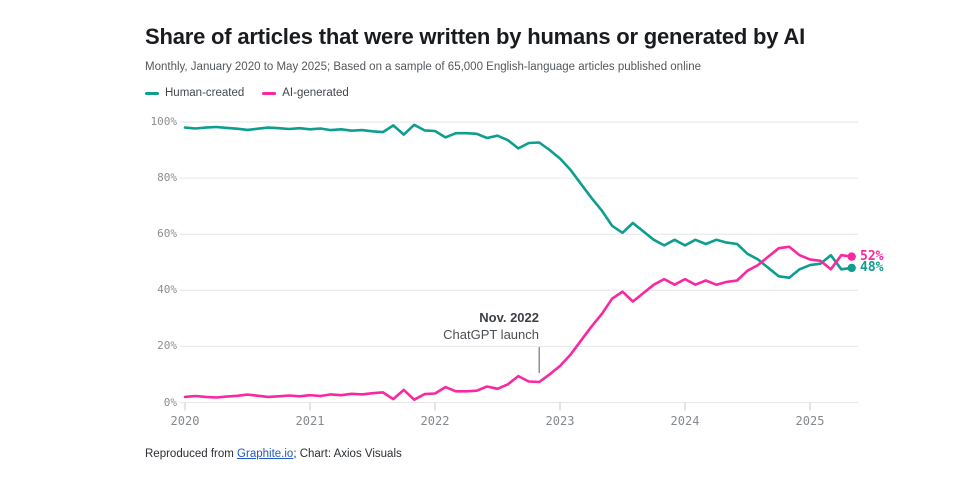  What do you see at coordinates (435, 421) in the screenshot?
I see `x-axis-tick-label: 2022` at bounding box center [435, 421].